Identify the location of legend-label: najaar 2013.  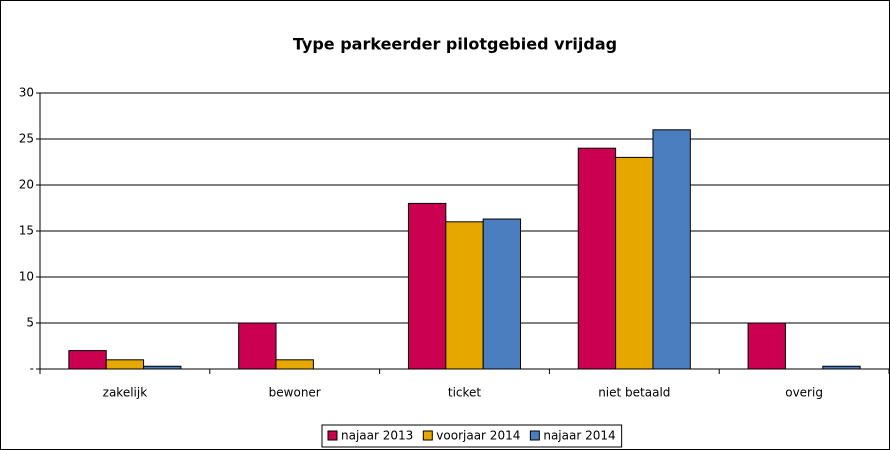
(377, 436).